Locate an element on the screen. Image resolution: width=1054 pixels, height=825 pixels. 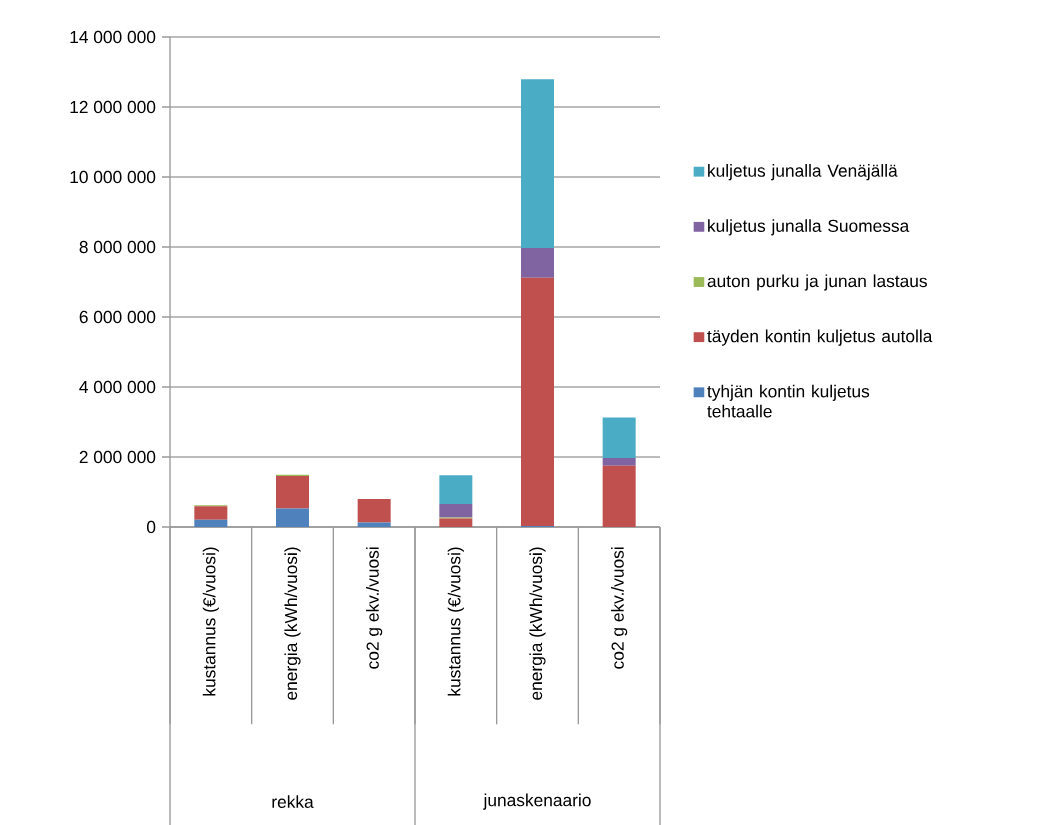
y-tick-label: 10 000 000 is located at coordinates (113, 177).